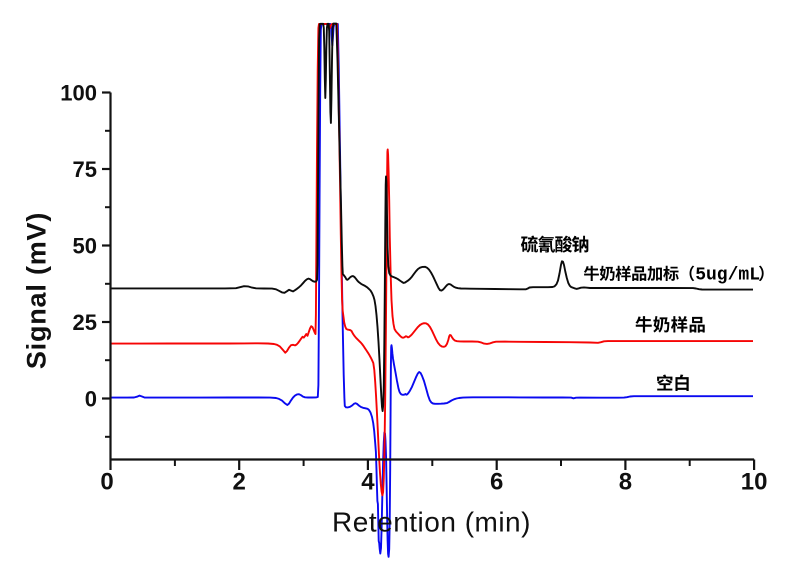 The image size is (800, 574). I want to click on svg-text: 2, so click(239, 482).